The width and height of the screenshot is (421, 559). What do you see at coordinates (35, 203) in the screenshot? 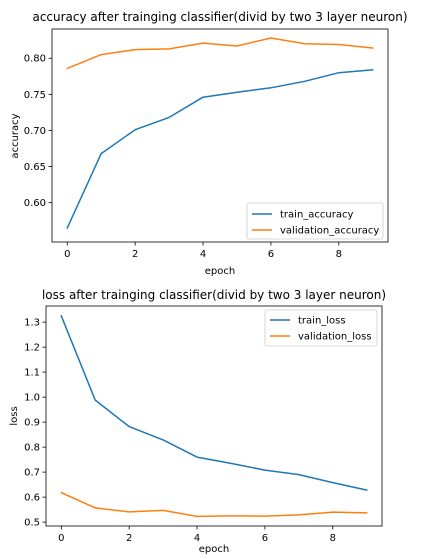
I see `y-tick-label: 0.60` at bounding box center [35, 203].